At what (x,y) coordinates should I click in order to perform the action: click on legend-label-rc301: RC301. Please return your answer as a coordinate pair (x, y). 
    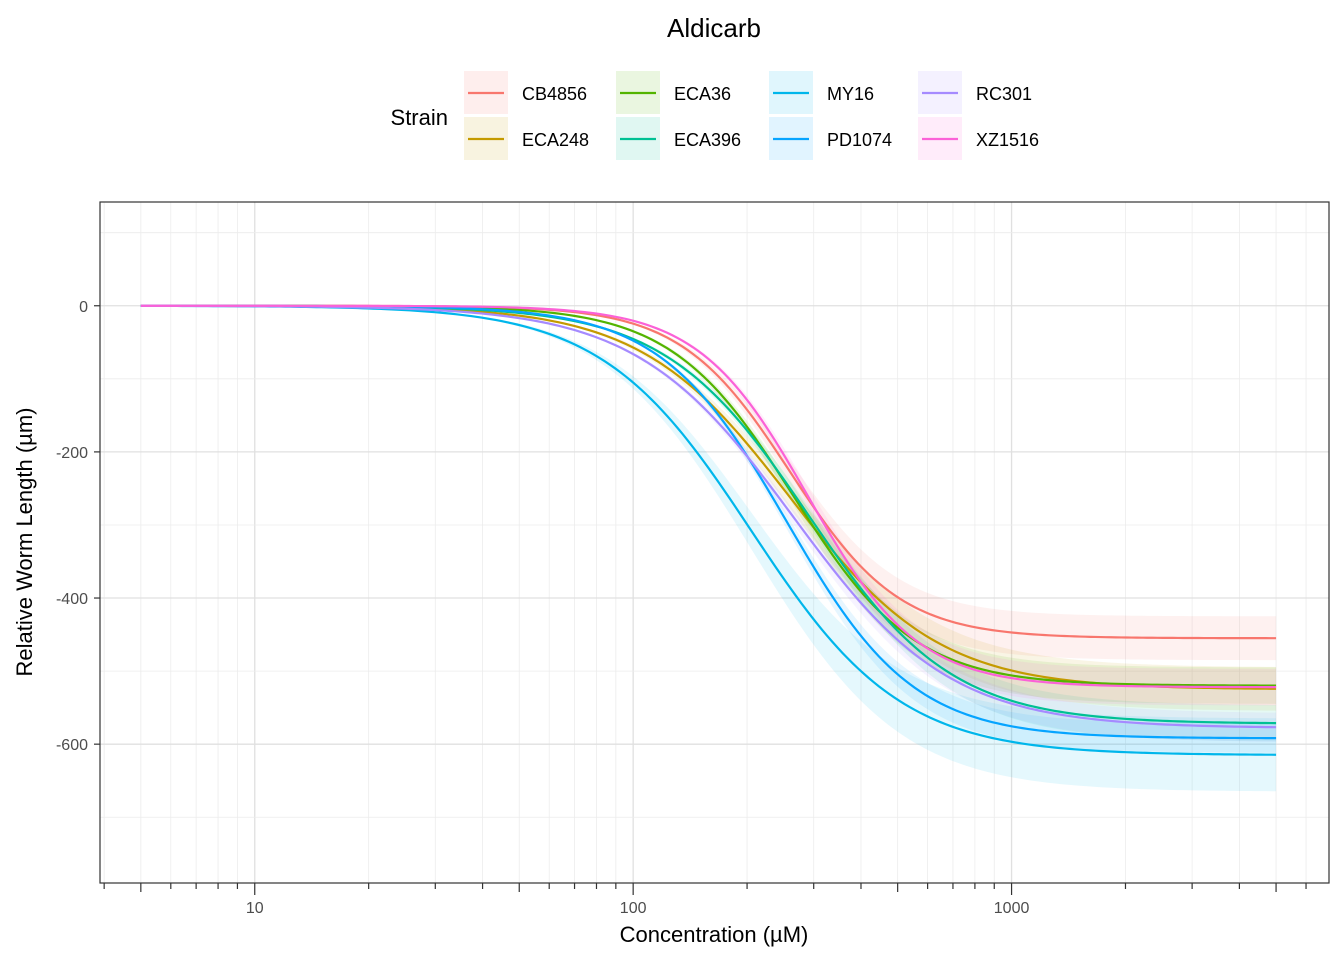
    Looking at the image, I should click on (1004, 94).